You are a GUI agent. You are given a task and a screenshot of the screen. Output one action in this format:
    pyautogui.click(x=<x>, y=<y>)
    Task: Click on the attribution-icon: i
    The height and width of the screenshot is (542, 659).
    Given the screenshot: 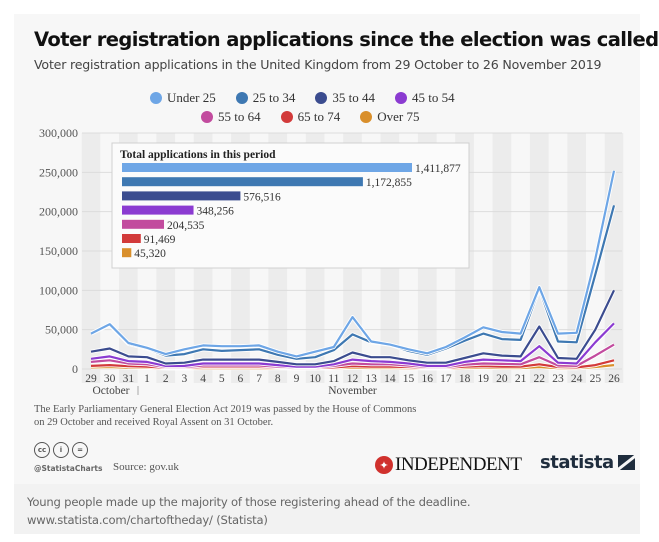 What is the action you would take?
    pyautogui.click(x=61, y=450)
    